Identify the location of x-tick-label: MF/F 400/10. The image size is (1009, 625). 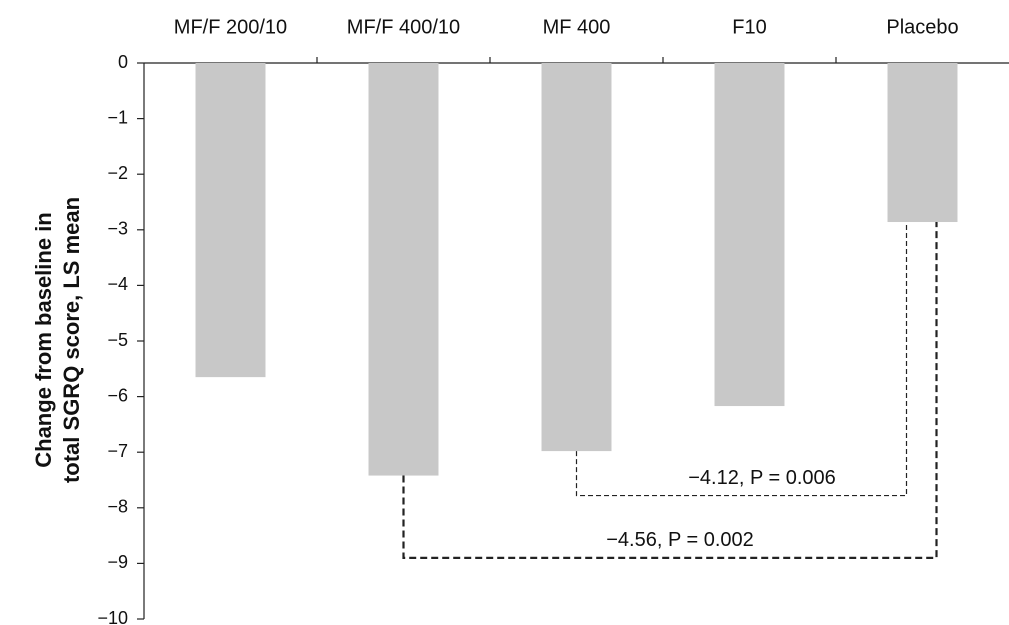
(403, 27).